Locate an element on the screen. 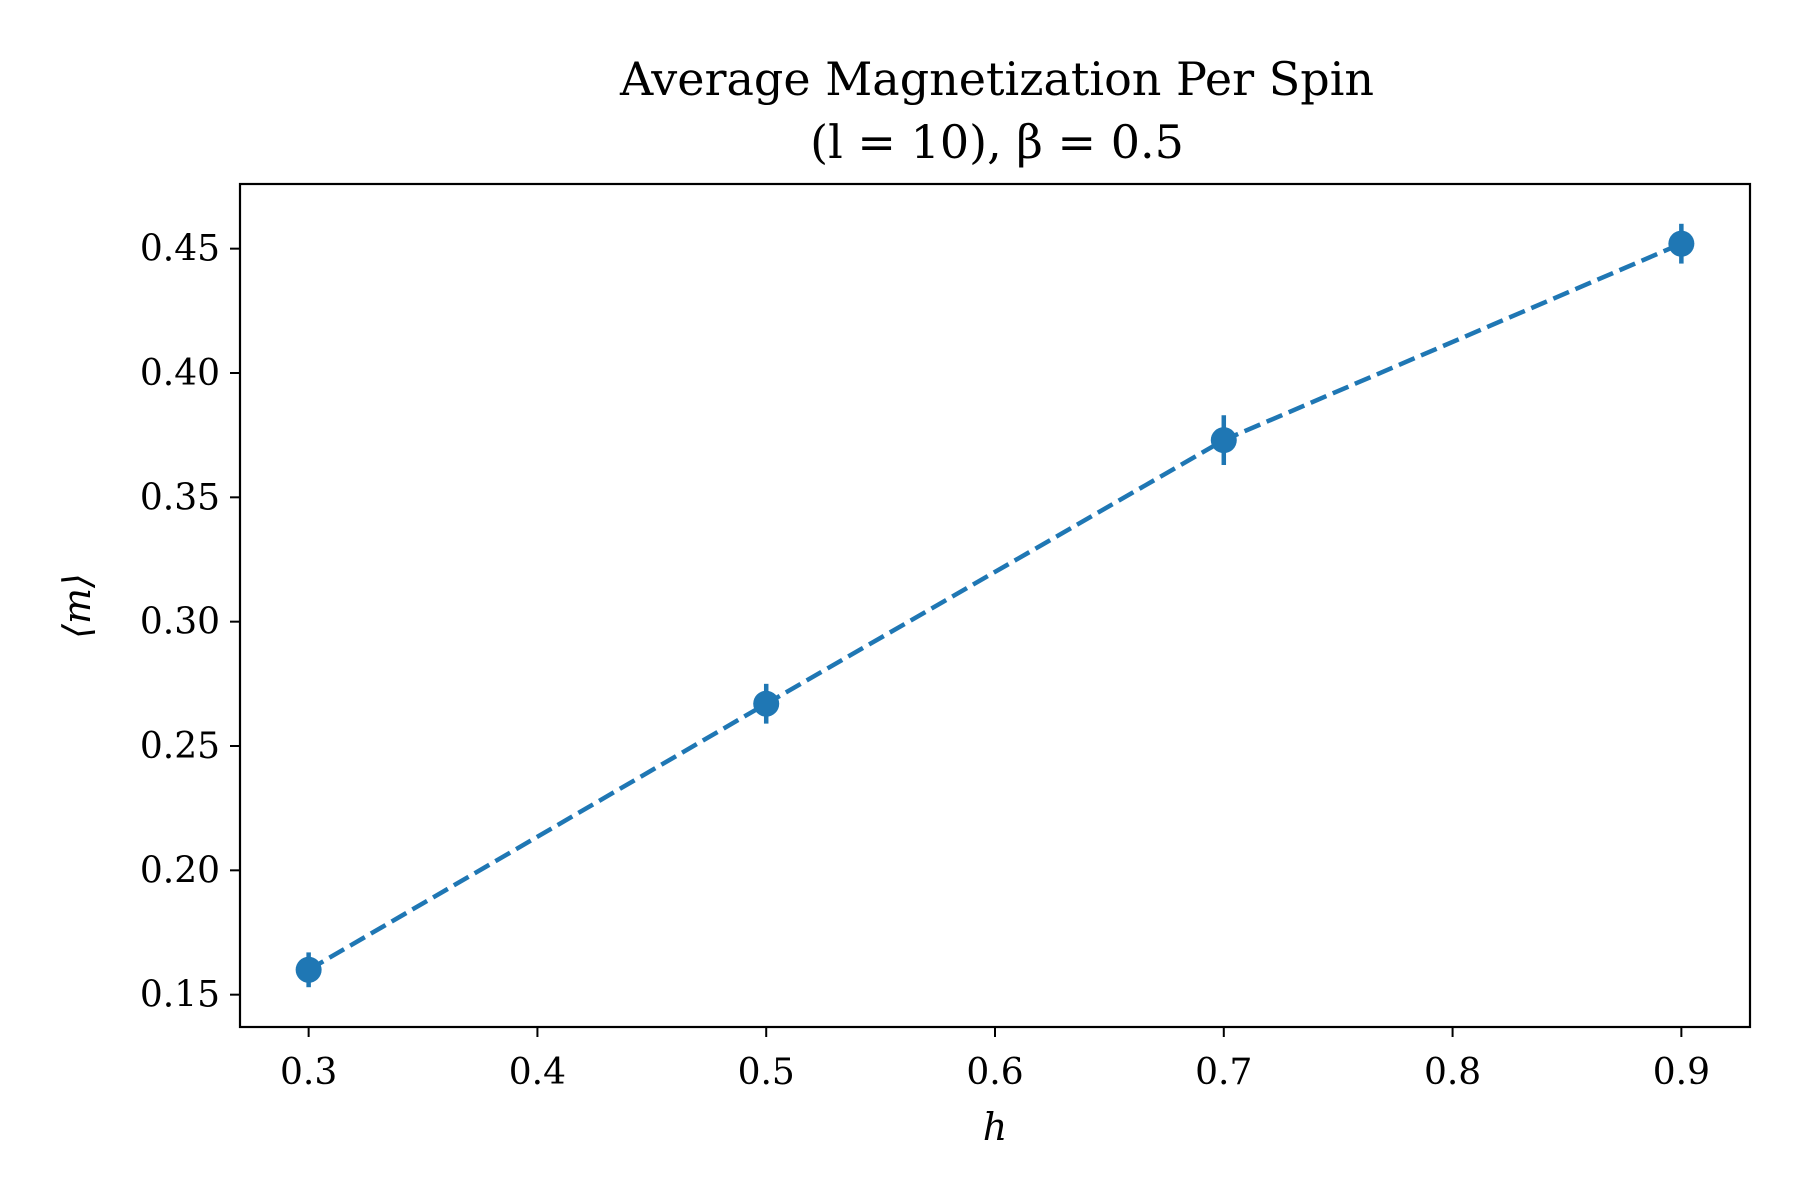  x-axis: 0.3 0.4 0.5 0.6 0.7 0.8 0.9 is located at coordinates (995, 1060).